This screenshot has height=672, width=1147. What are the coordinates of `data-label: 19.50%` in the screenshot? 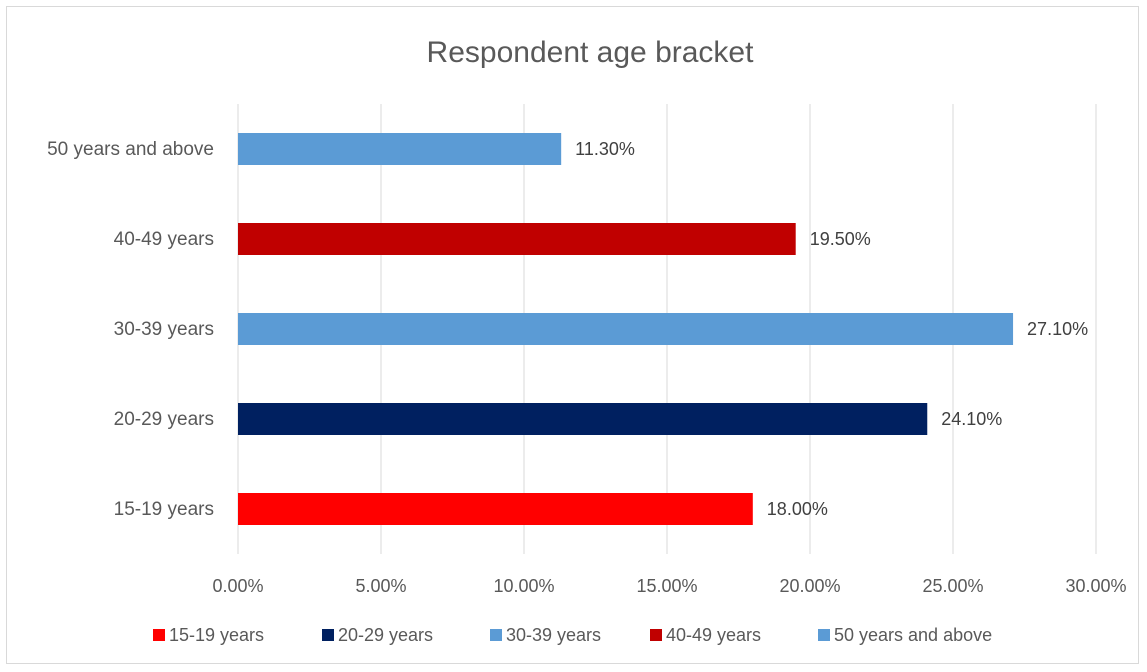 It's located at (840, 239).